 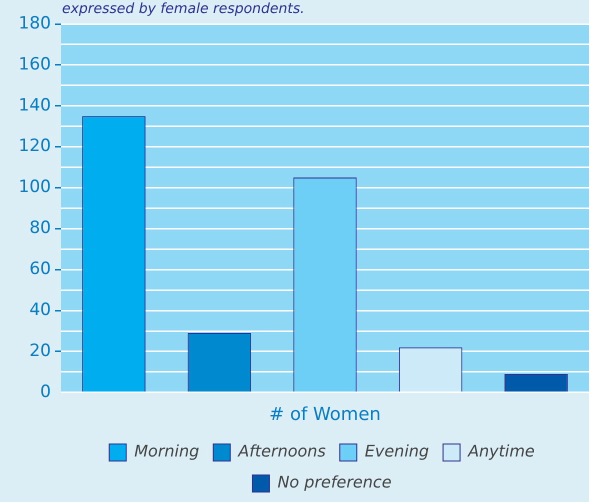 What do you see at coordinates (334, 482) in the screenshot?
I see `legend-label: No preference` at bounding box center [334, 482].